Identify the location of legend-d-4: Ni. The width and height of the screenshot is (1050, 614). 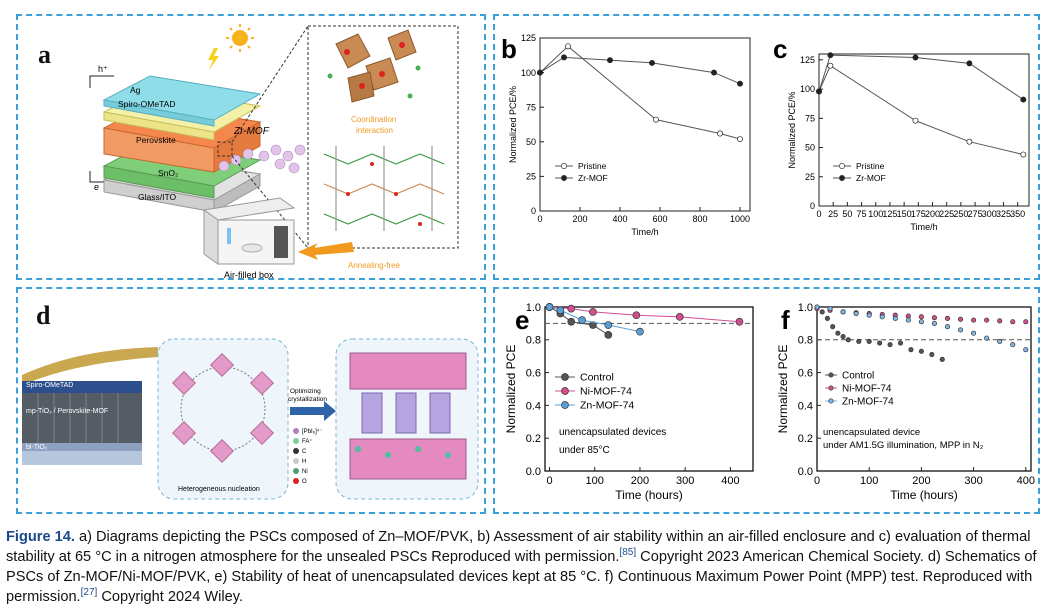
(305, 472).